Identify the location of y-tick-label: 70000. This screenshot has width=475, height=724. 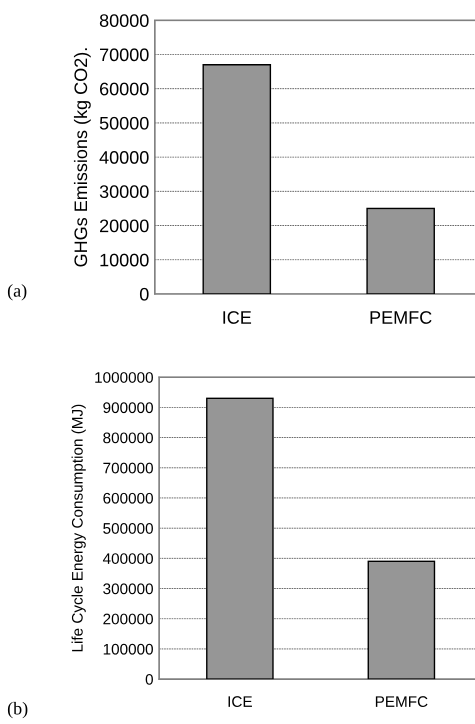
(124, 55).